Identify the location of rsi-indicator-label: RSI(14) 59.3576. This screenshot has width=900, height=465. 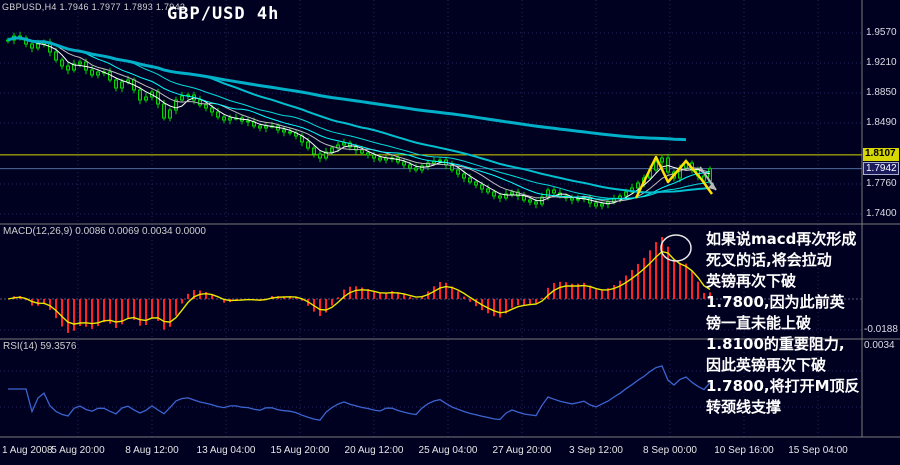
(40, 346).